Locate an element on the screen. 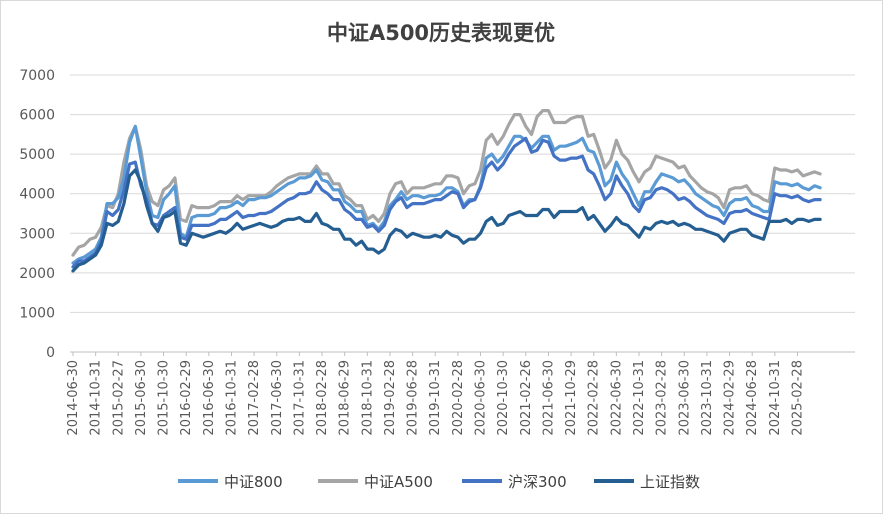  y-axis-ticks: 0 1000 2000 3000 4000 5000 6000 7000 is located at coordinates (37, 214).